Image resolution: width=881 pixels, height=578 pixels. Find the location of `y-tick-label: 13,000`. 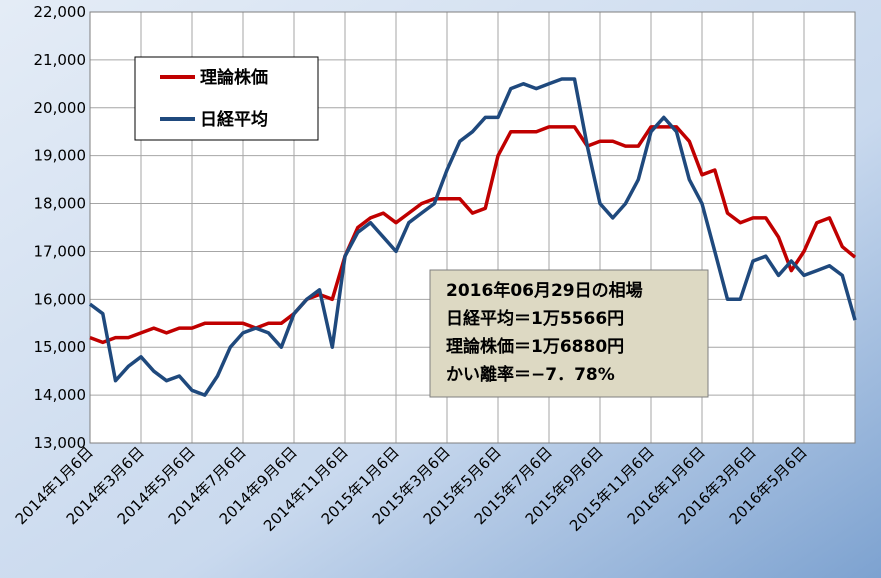

y-tick-label: 13,000 is located at coordinates (60, 443).